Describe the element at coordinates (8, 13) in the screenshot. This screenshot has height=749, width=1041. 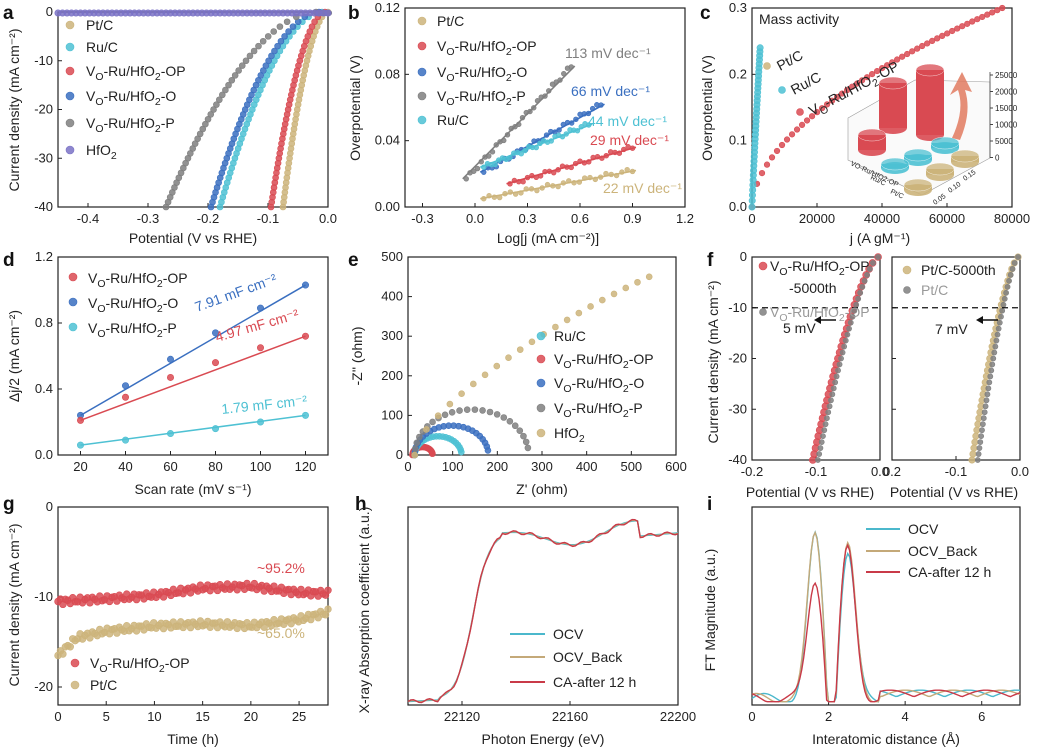
I see `panel-label-a: a` at that location.